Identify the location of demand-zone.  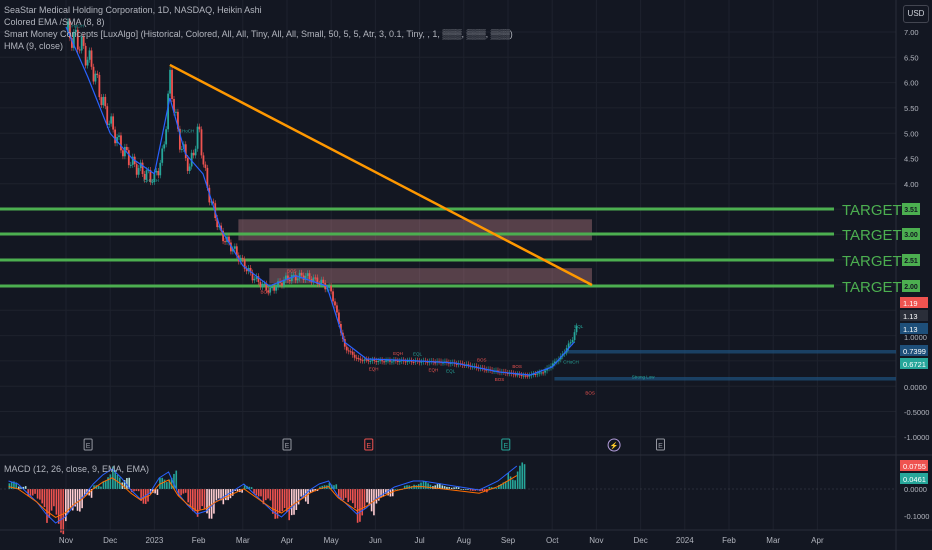
(725, 379).